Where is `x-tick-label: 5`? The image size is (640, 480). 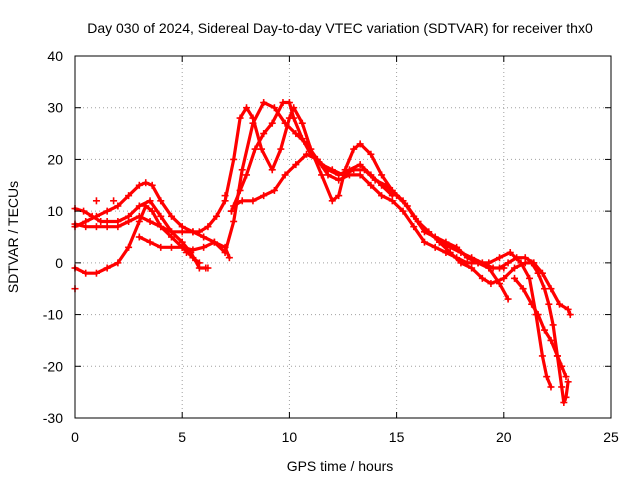 x-tick-label: 5 is located at coordinates (182, 437).